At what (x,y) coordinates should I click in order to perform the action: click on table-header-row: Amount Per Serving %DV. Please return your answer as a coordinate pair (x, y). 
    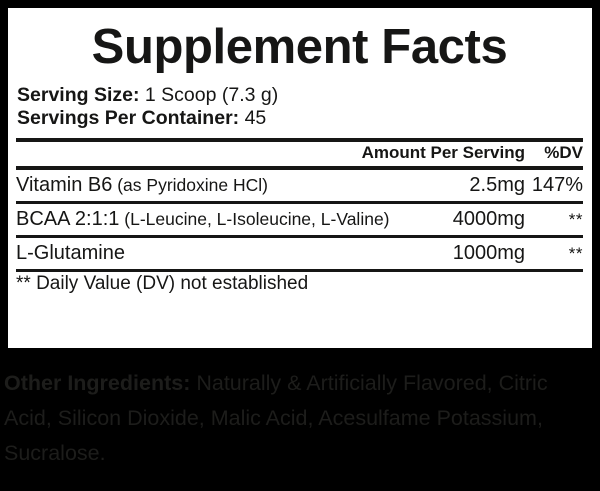
    Looking at the image, I should click on (299, 154).